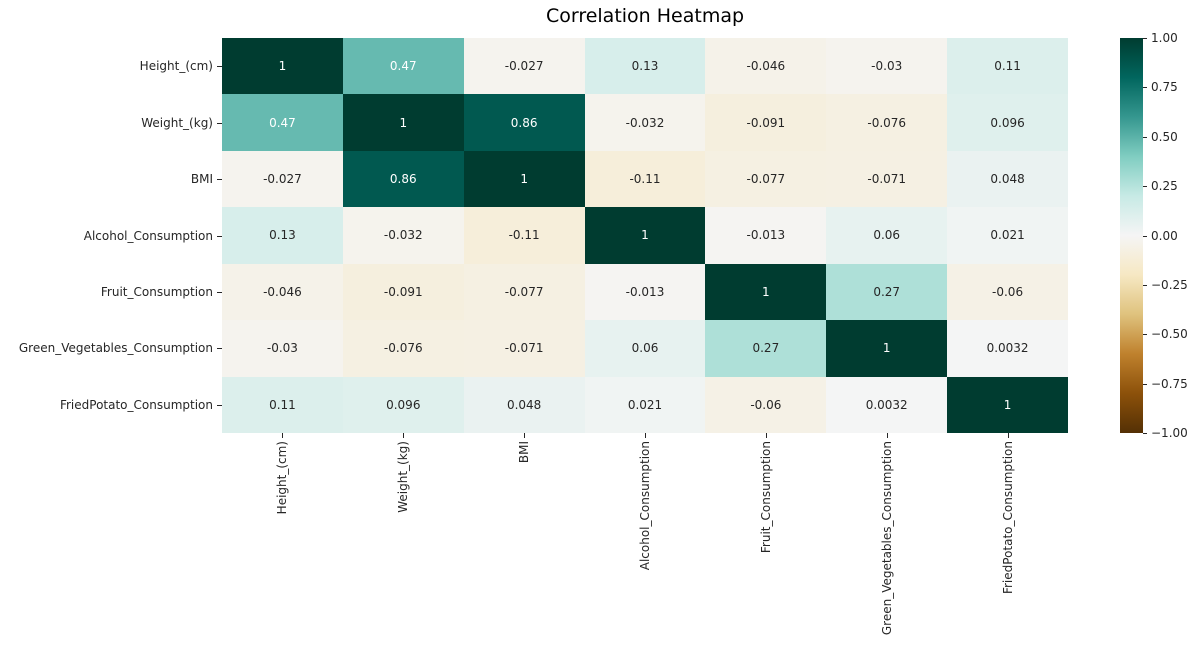  What do you see at coordinates (148, 235) in the screenshot?
I see `y-tick-label: Alcohol_Consumption` at bounding box center [148, 235].